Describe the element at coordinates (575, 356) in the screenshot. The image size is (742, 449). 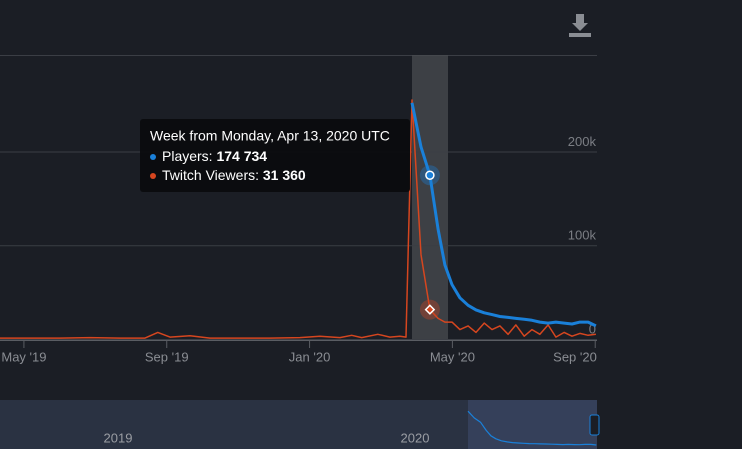
I see `x-tick-label: Sep '20` at that location.